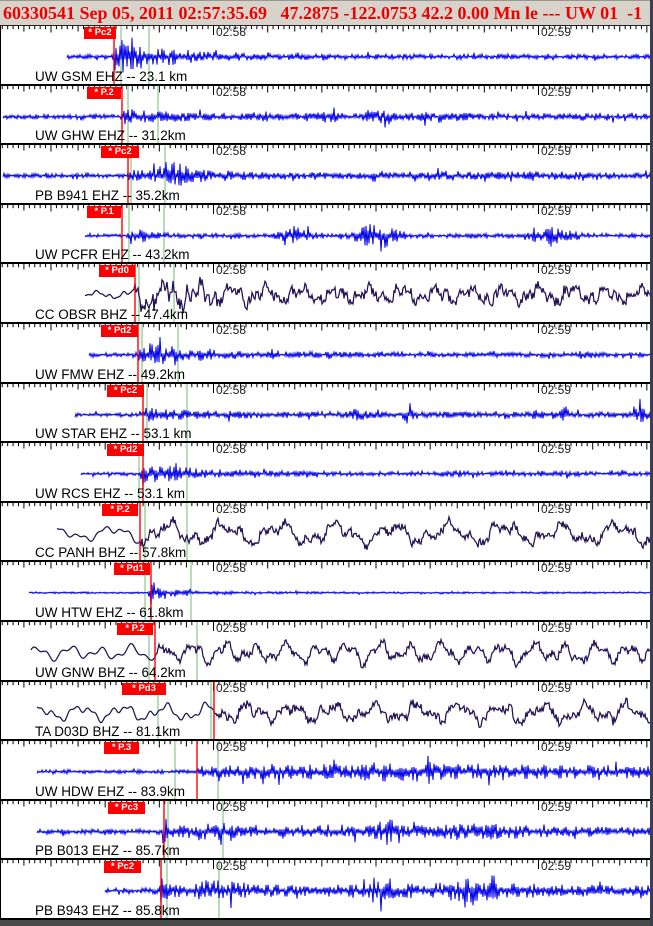 This screenshot has width=653, height=926. What do you see at coordinates (132, 569) in the screenshot?
I see `pick-flag: * Pd1` at bounding box center [132, 569].